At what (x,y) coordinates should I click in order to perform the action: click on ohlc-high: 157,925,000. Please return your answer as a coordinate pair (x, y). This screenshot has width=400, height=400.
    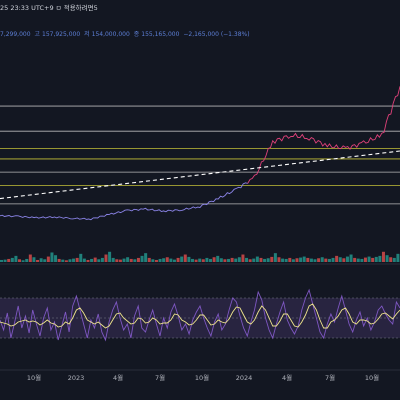
    Looking at the image, I should click on (61, 34).